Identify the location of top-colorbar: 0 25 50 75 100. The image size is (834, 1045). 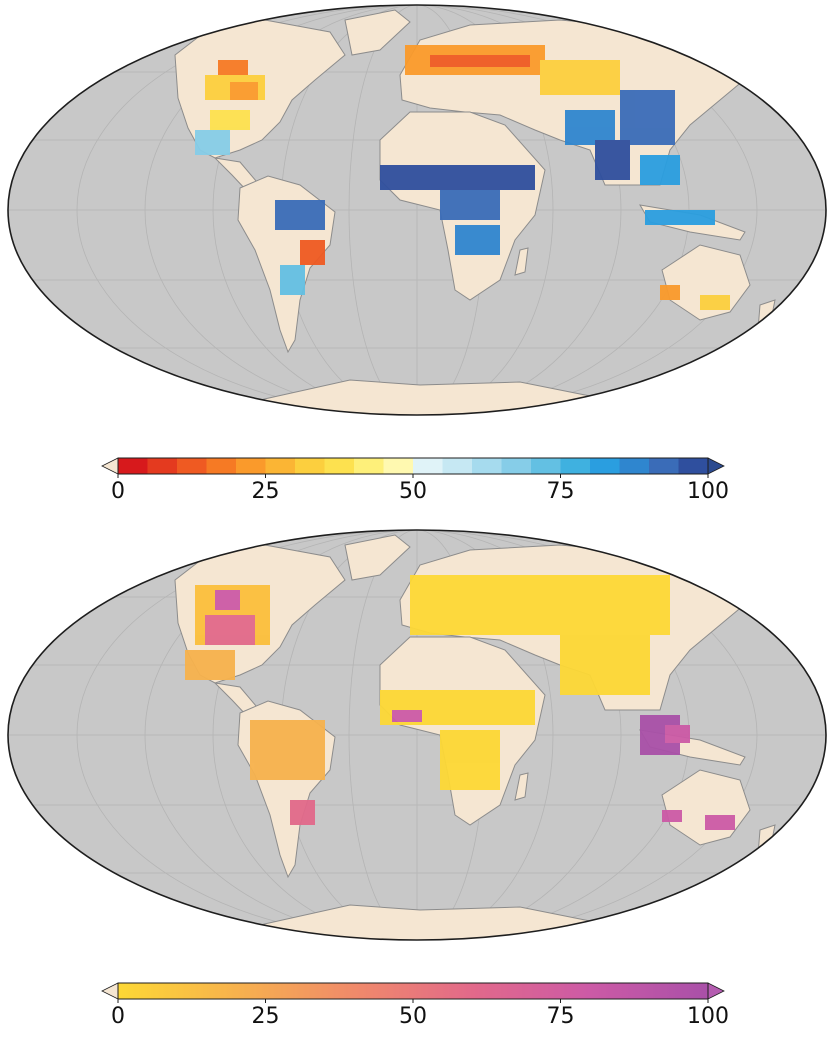
(414, 480).